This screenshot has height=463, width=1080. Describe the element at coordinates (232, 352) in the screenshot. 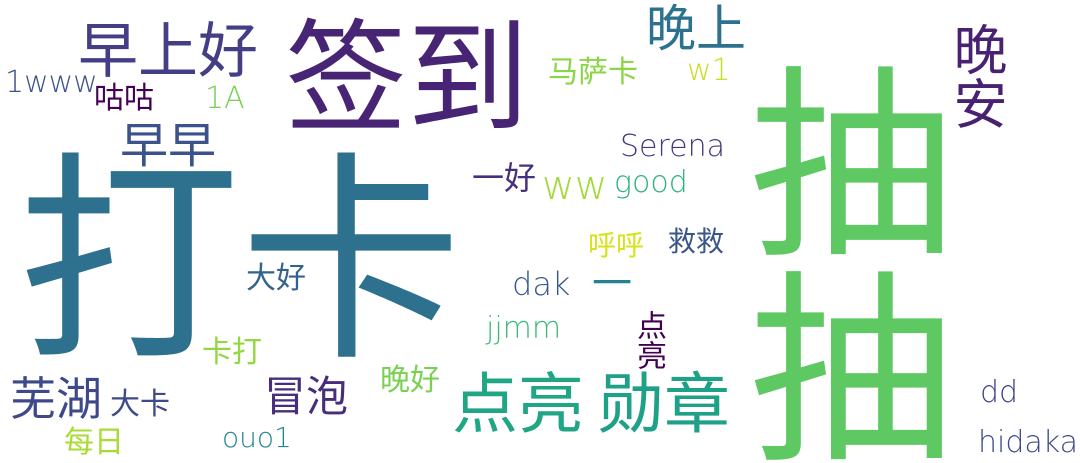

I see `word-kada: 卡打` at that location.